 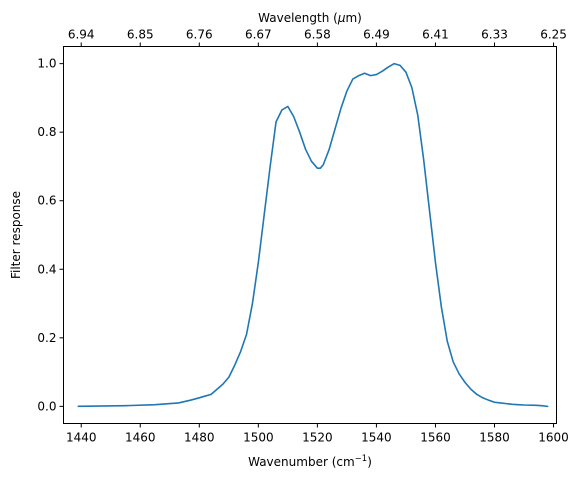 What do you see at coordinates (553, 438) in the screenshot?
I see `x-tick-label: 1600` at bounding box center [553, 438].